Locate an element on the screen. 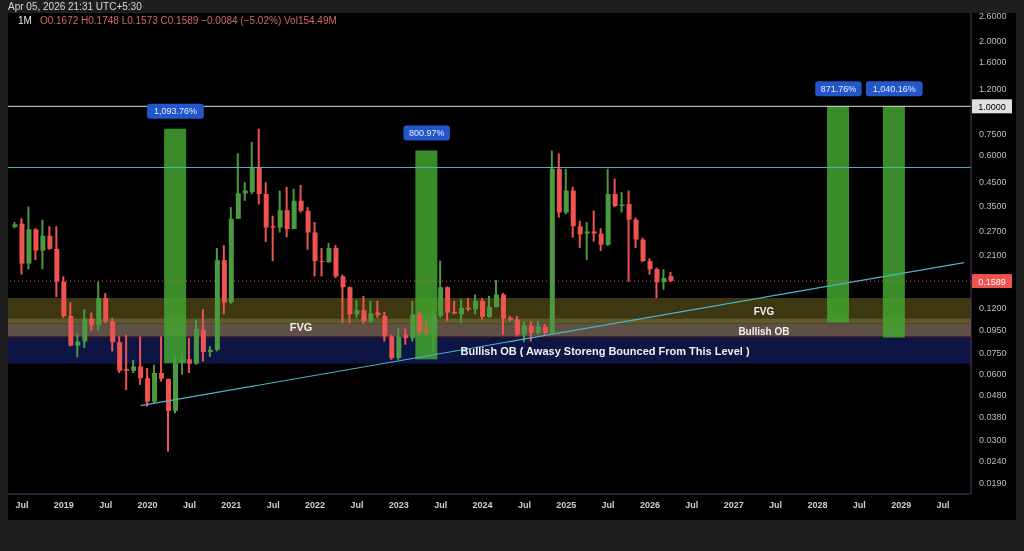 The height and width of the screenshot is (551, 1024). x-tick-label: 2022 is located at coordinates (315, 505).